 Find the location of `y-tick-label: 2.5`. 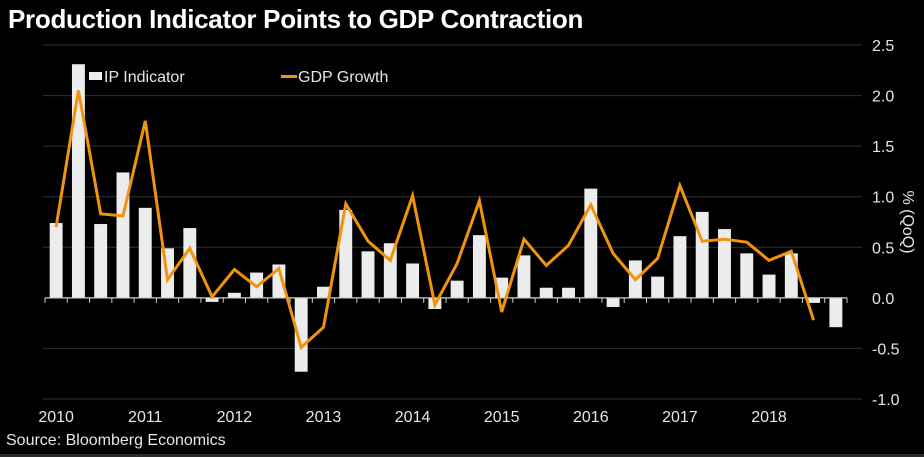

y-tick-label: 2.5 is located at coordinates (883, 46).